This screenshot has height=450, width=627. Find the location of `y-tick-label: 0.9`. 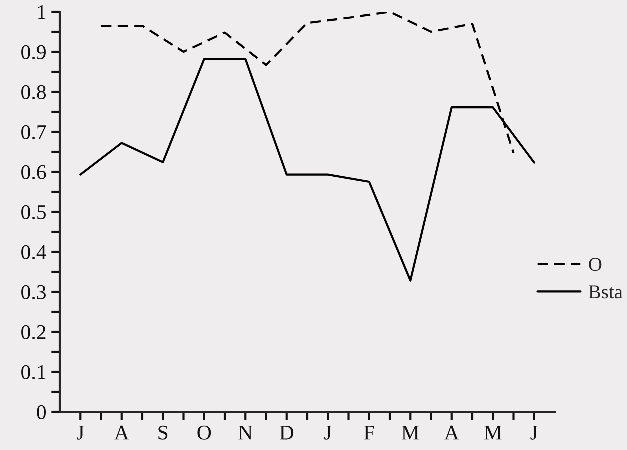

y-tick-label: 0.9 is located at coordinates (34, 52).